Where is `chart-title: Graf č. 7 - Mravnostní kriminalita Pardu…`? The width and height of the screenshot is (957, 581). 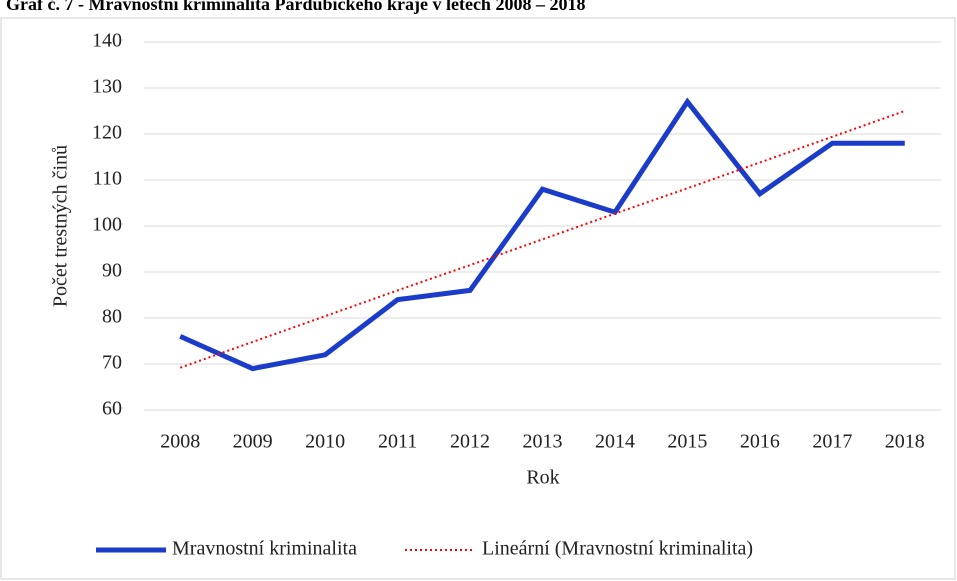 chart-title: Graf č. 7 - Mravnostní kriminalita Pardu… is located at coordinates (295, 7).